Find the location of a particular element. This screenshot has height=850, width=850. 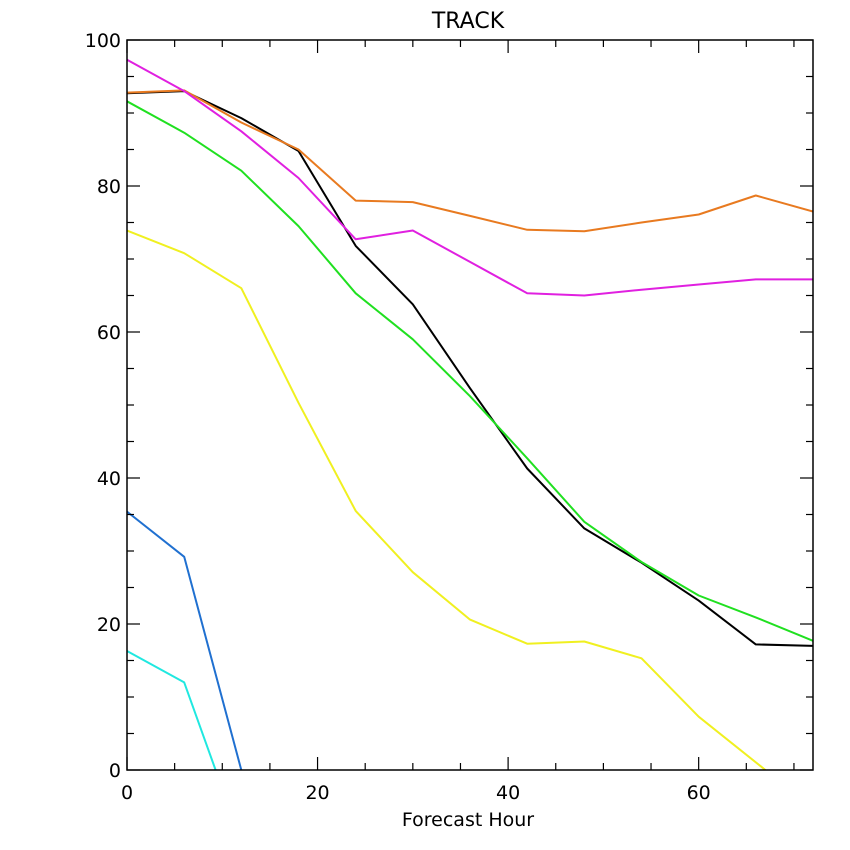

y-tick-label: 40 is located at coordinates (109, 479).